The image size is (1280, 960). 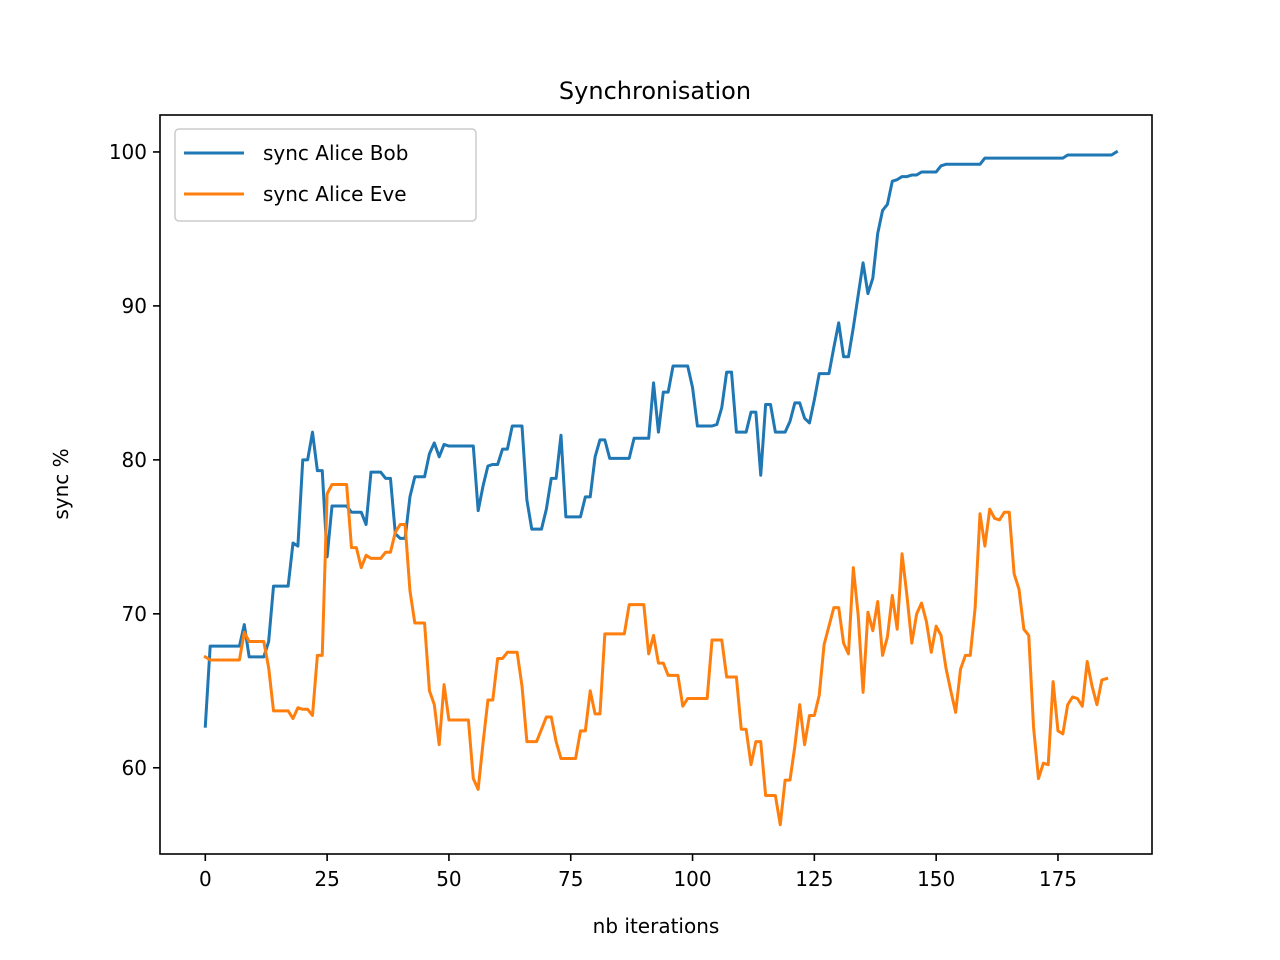 What do you see at coordinates (335, 194) in the screenshot?
I see `legend-label-1: sync Alice Eve` at bounding box center [335, 194].